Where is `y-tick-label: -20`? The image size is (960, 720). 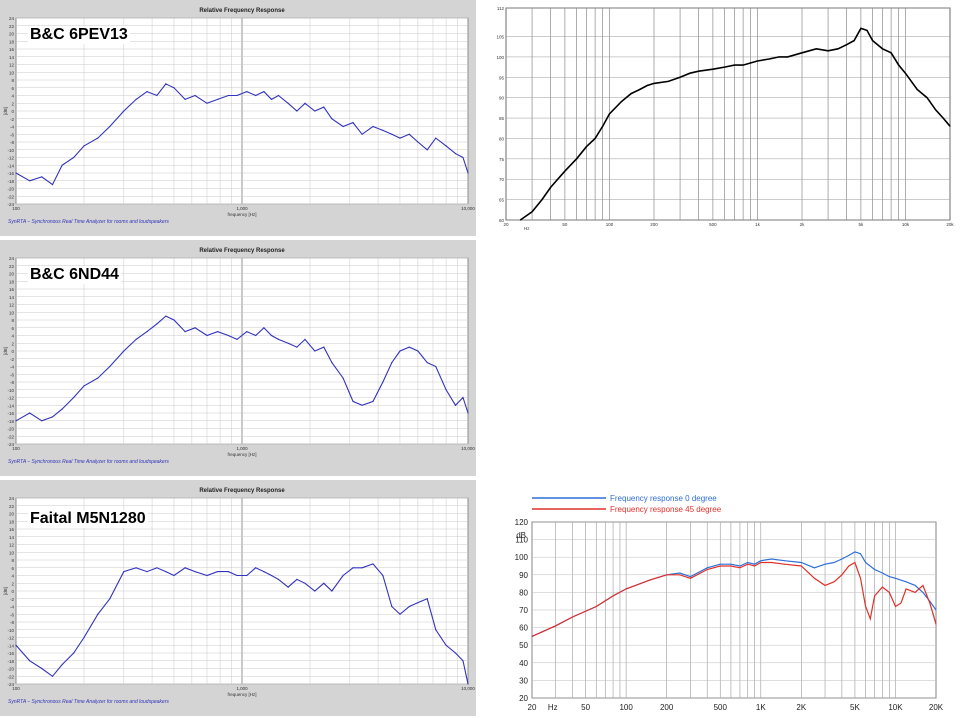
y-tick-label: -20 is located at coordinates (10, 669).